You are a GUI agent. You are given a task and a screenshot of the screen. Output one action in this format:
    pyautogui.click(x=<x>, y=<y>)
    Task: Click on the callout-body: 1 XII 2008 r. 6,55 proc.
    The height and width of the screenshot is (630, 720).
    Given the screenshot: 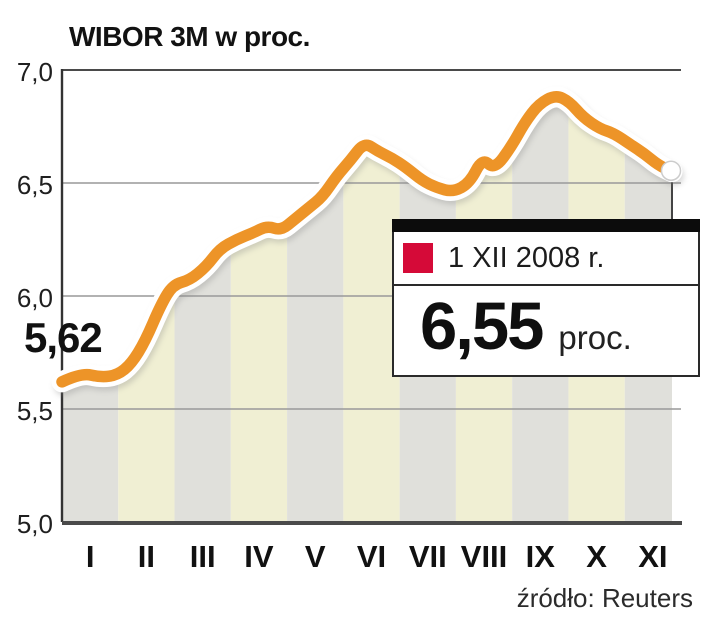 What is the action you would take?
    pyautogui.click(x=546, y=305)
    